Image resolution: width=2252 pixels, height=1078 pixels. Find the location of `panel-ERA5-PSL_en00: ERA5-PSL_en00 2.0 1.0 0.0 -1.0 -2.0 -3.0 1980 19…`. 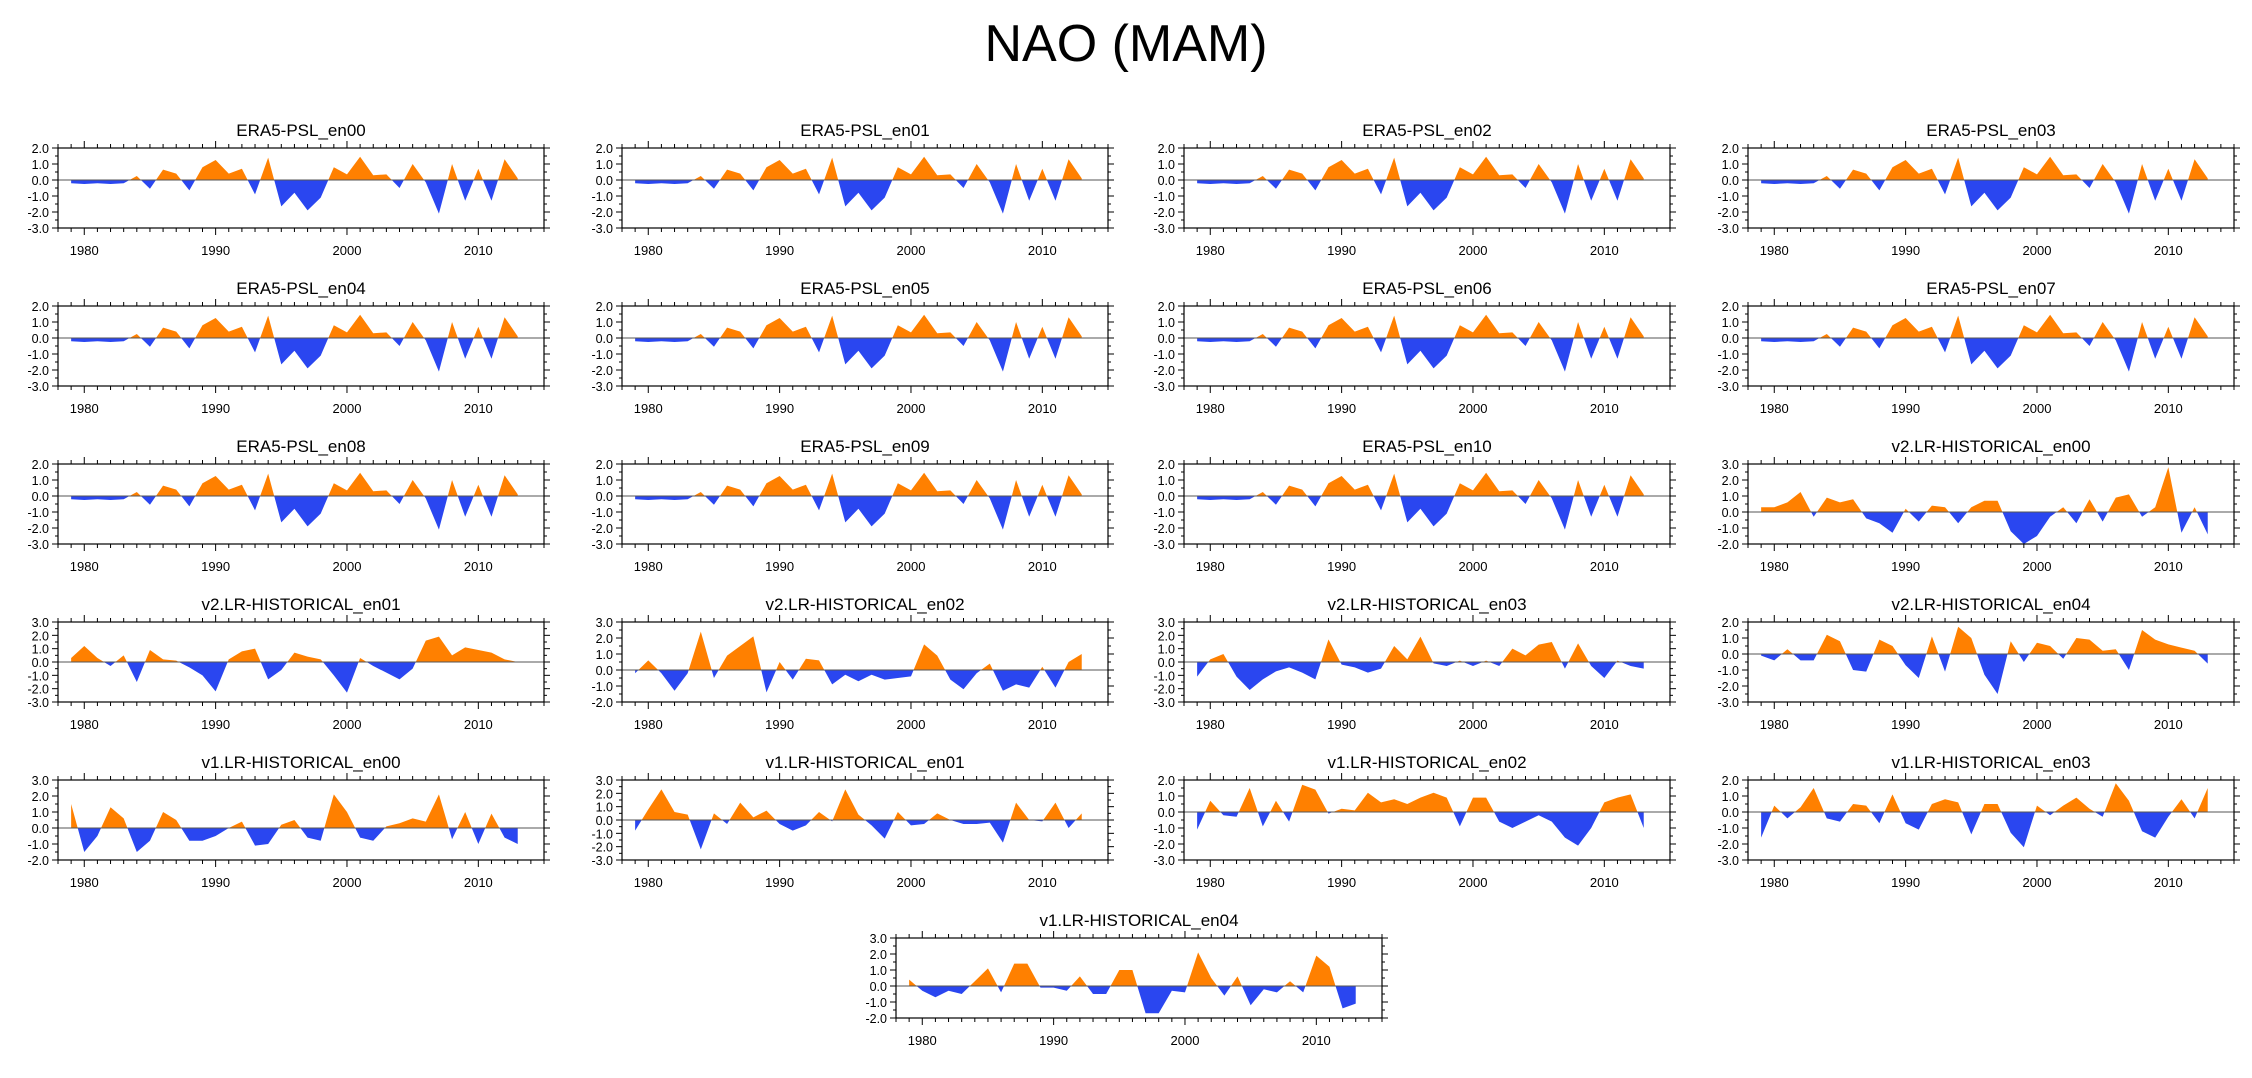

panel-ERA5-PSL_en00: ERA5-PSL_en00 2.0 1.0 0.0 -1.0 -2.0 -3.0 1980 19… is located at coordinates (288, 189).